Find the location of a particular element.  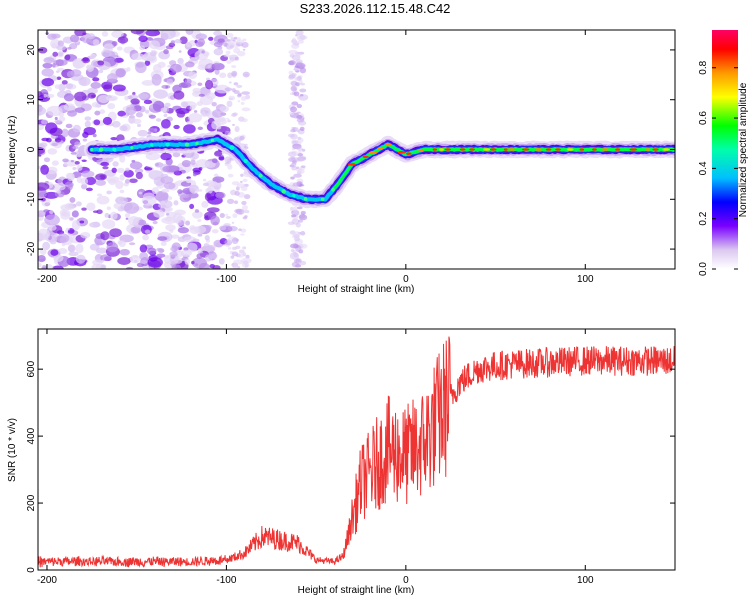

x-tick-label: 100 is located at coordinates (585, 580).